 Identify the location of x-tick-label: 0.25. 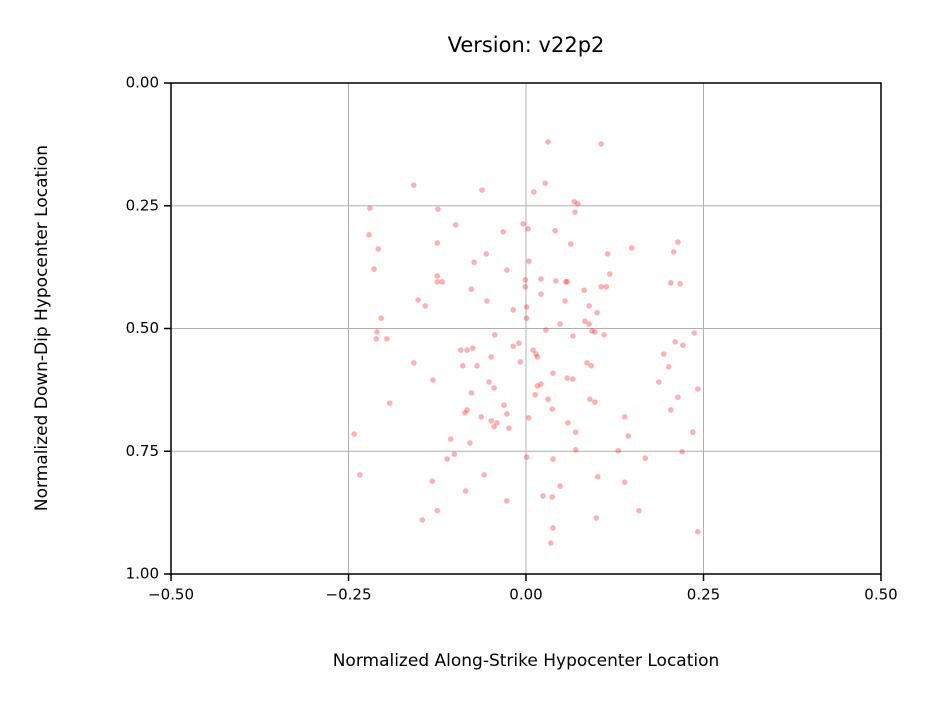
(703, 595).